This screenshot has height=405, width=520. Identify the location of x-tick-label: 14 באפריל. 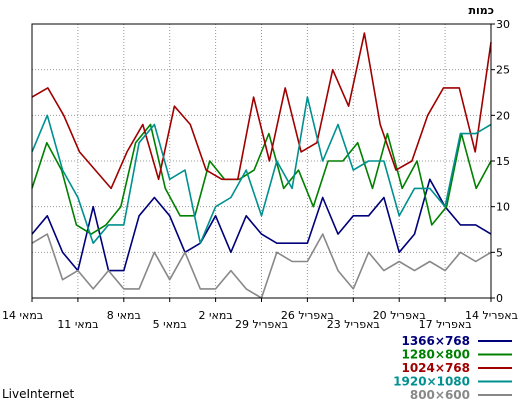
(491, 315).